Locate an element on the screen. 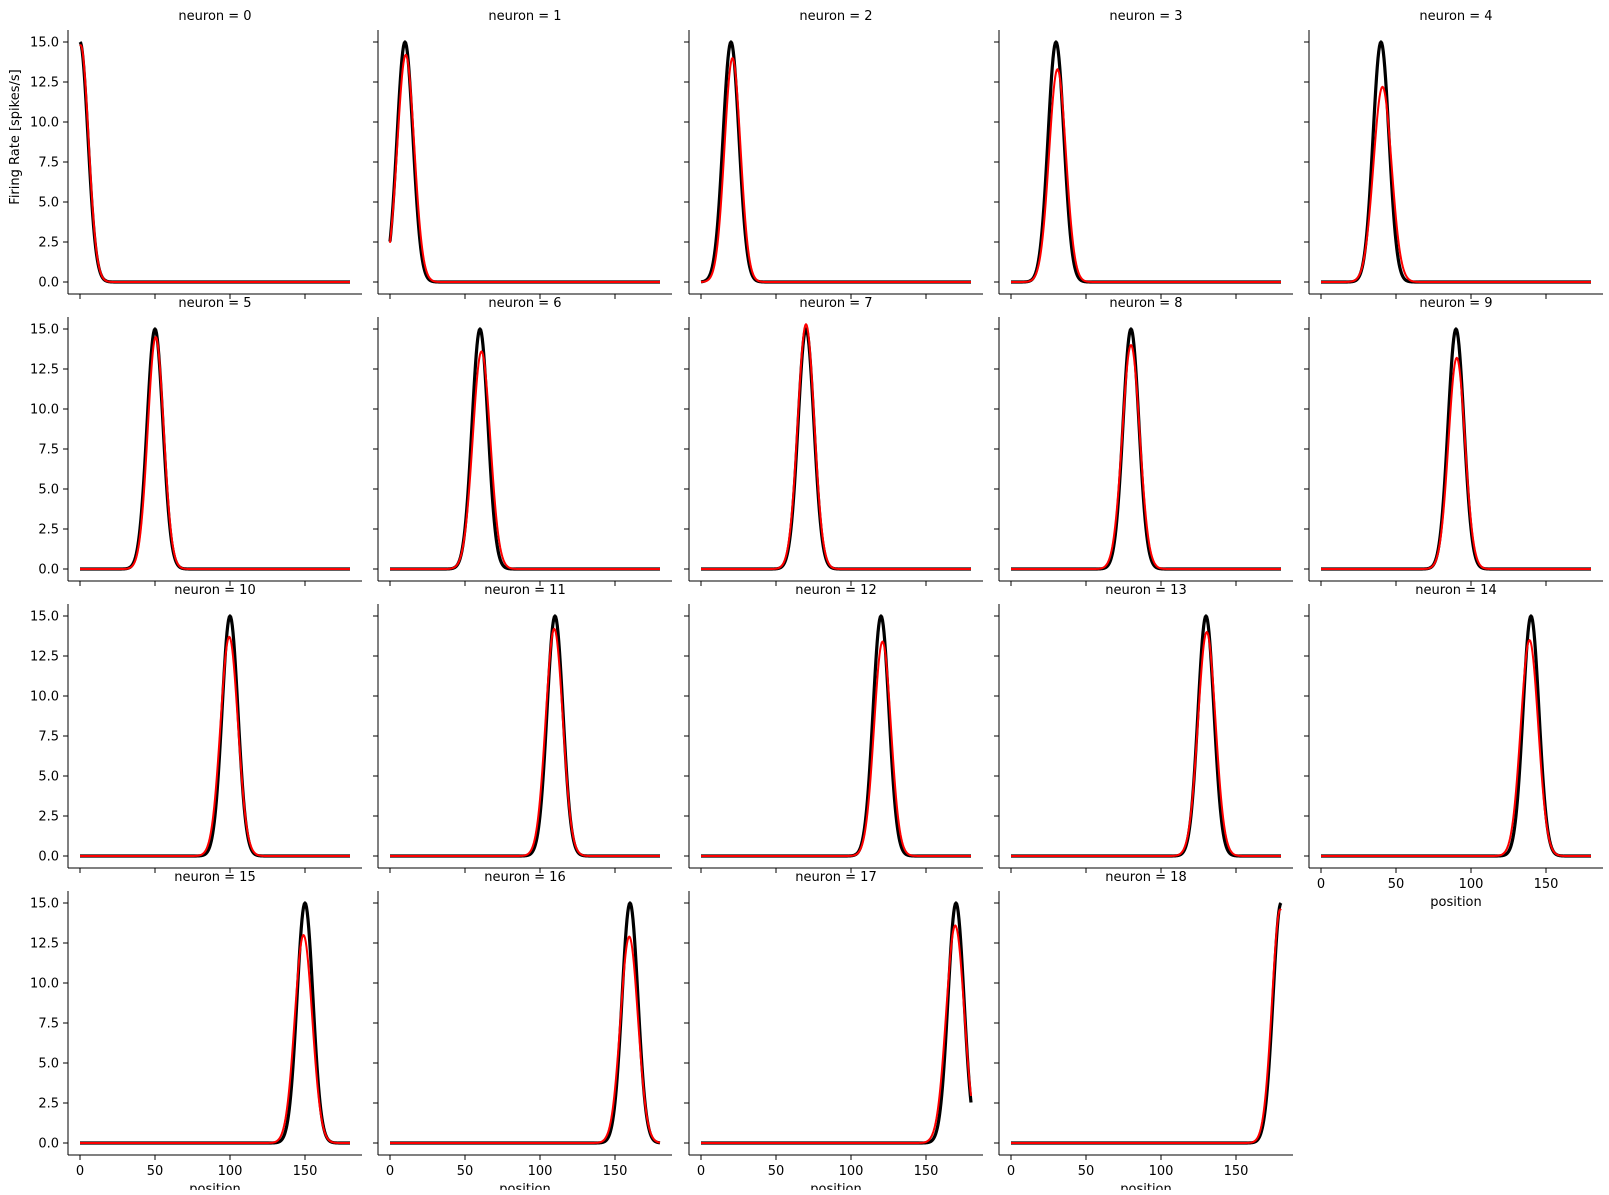  facet-panel-7: neuron = 7 is located at coordinates (833, 441).